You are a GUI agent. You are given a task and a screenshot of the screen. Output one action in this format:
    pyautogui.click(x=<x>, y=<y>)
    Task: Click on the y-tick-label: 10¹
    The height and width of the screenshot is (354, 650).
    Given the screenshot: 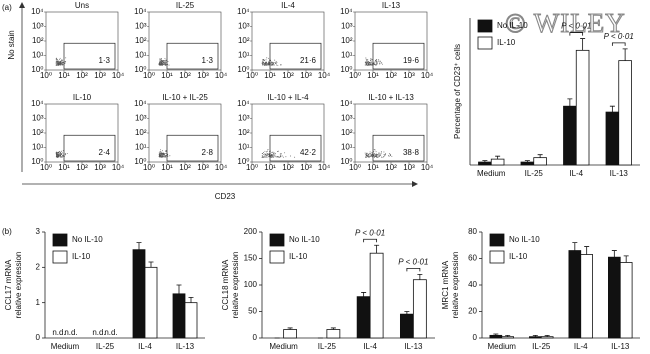 What is the action you would take?
    pyautogui.click(x=244, y=55)
    